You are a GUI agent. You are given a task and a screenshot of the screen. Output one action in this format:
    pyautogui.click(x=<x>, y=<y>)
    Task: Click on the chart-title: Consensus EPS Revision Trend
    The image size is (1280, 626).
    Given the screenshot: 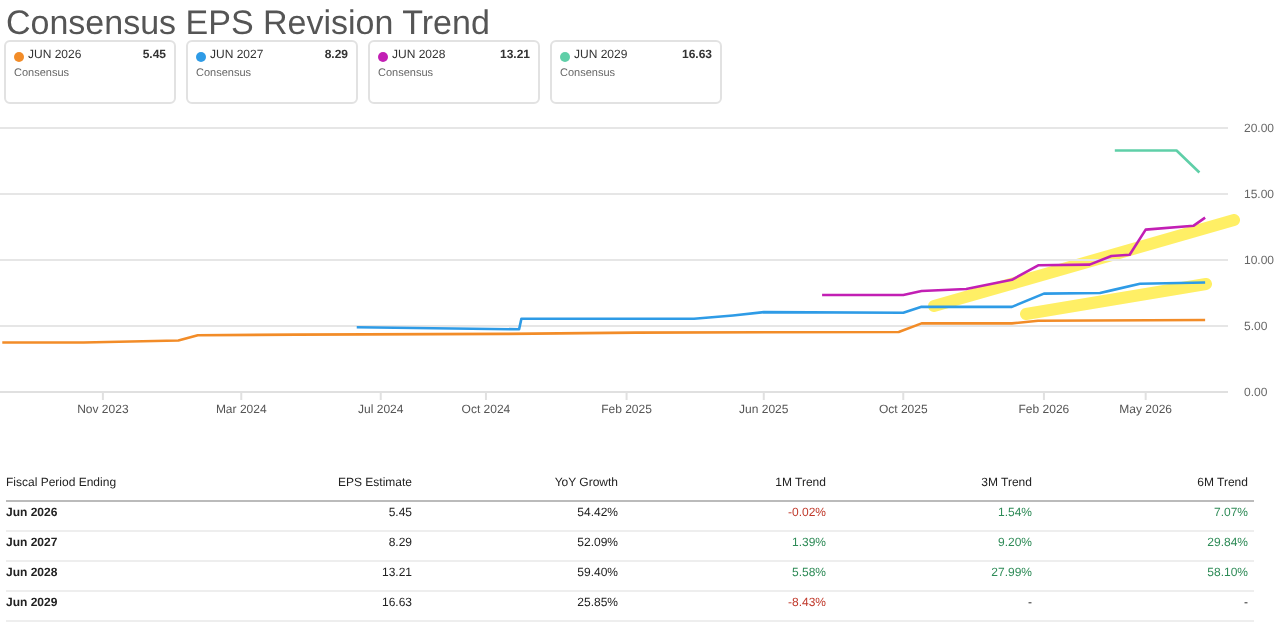 What is the action you would take?
    pyautogui.click(x=248, y=24)
    